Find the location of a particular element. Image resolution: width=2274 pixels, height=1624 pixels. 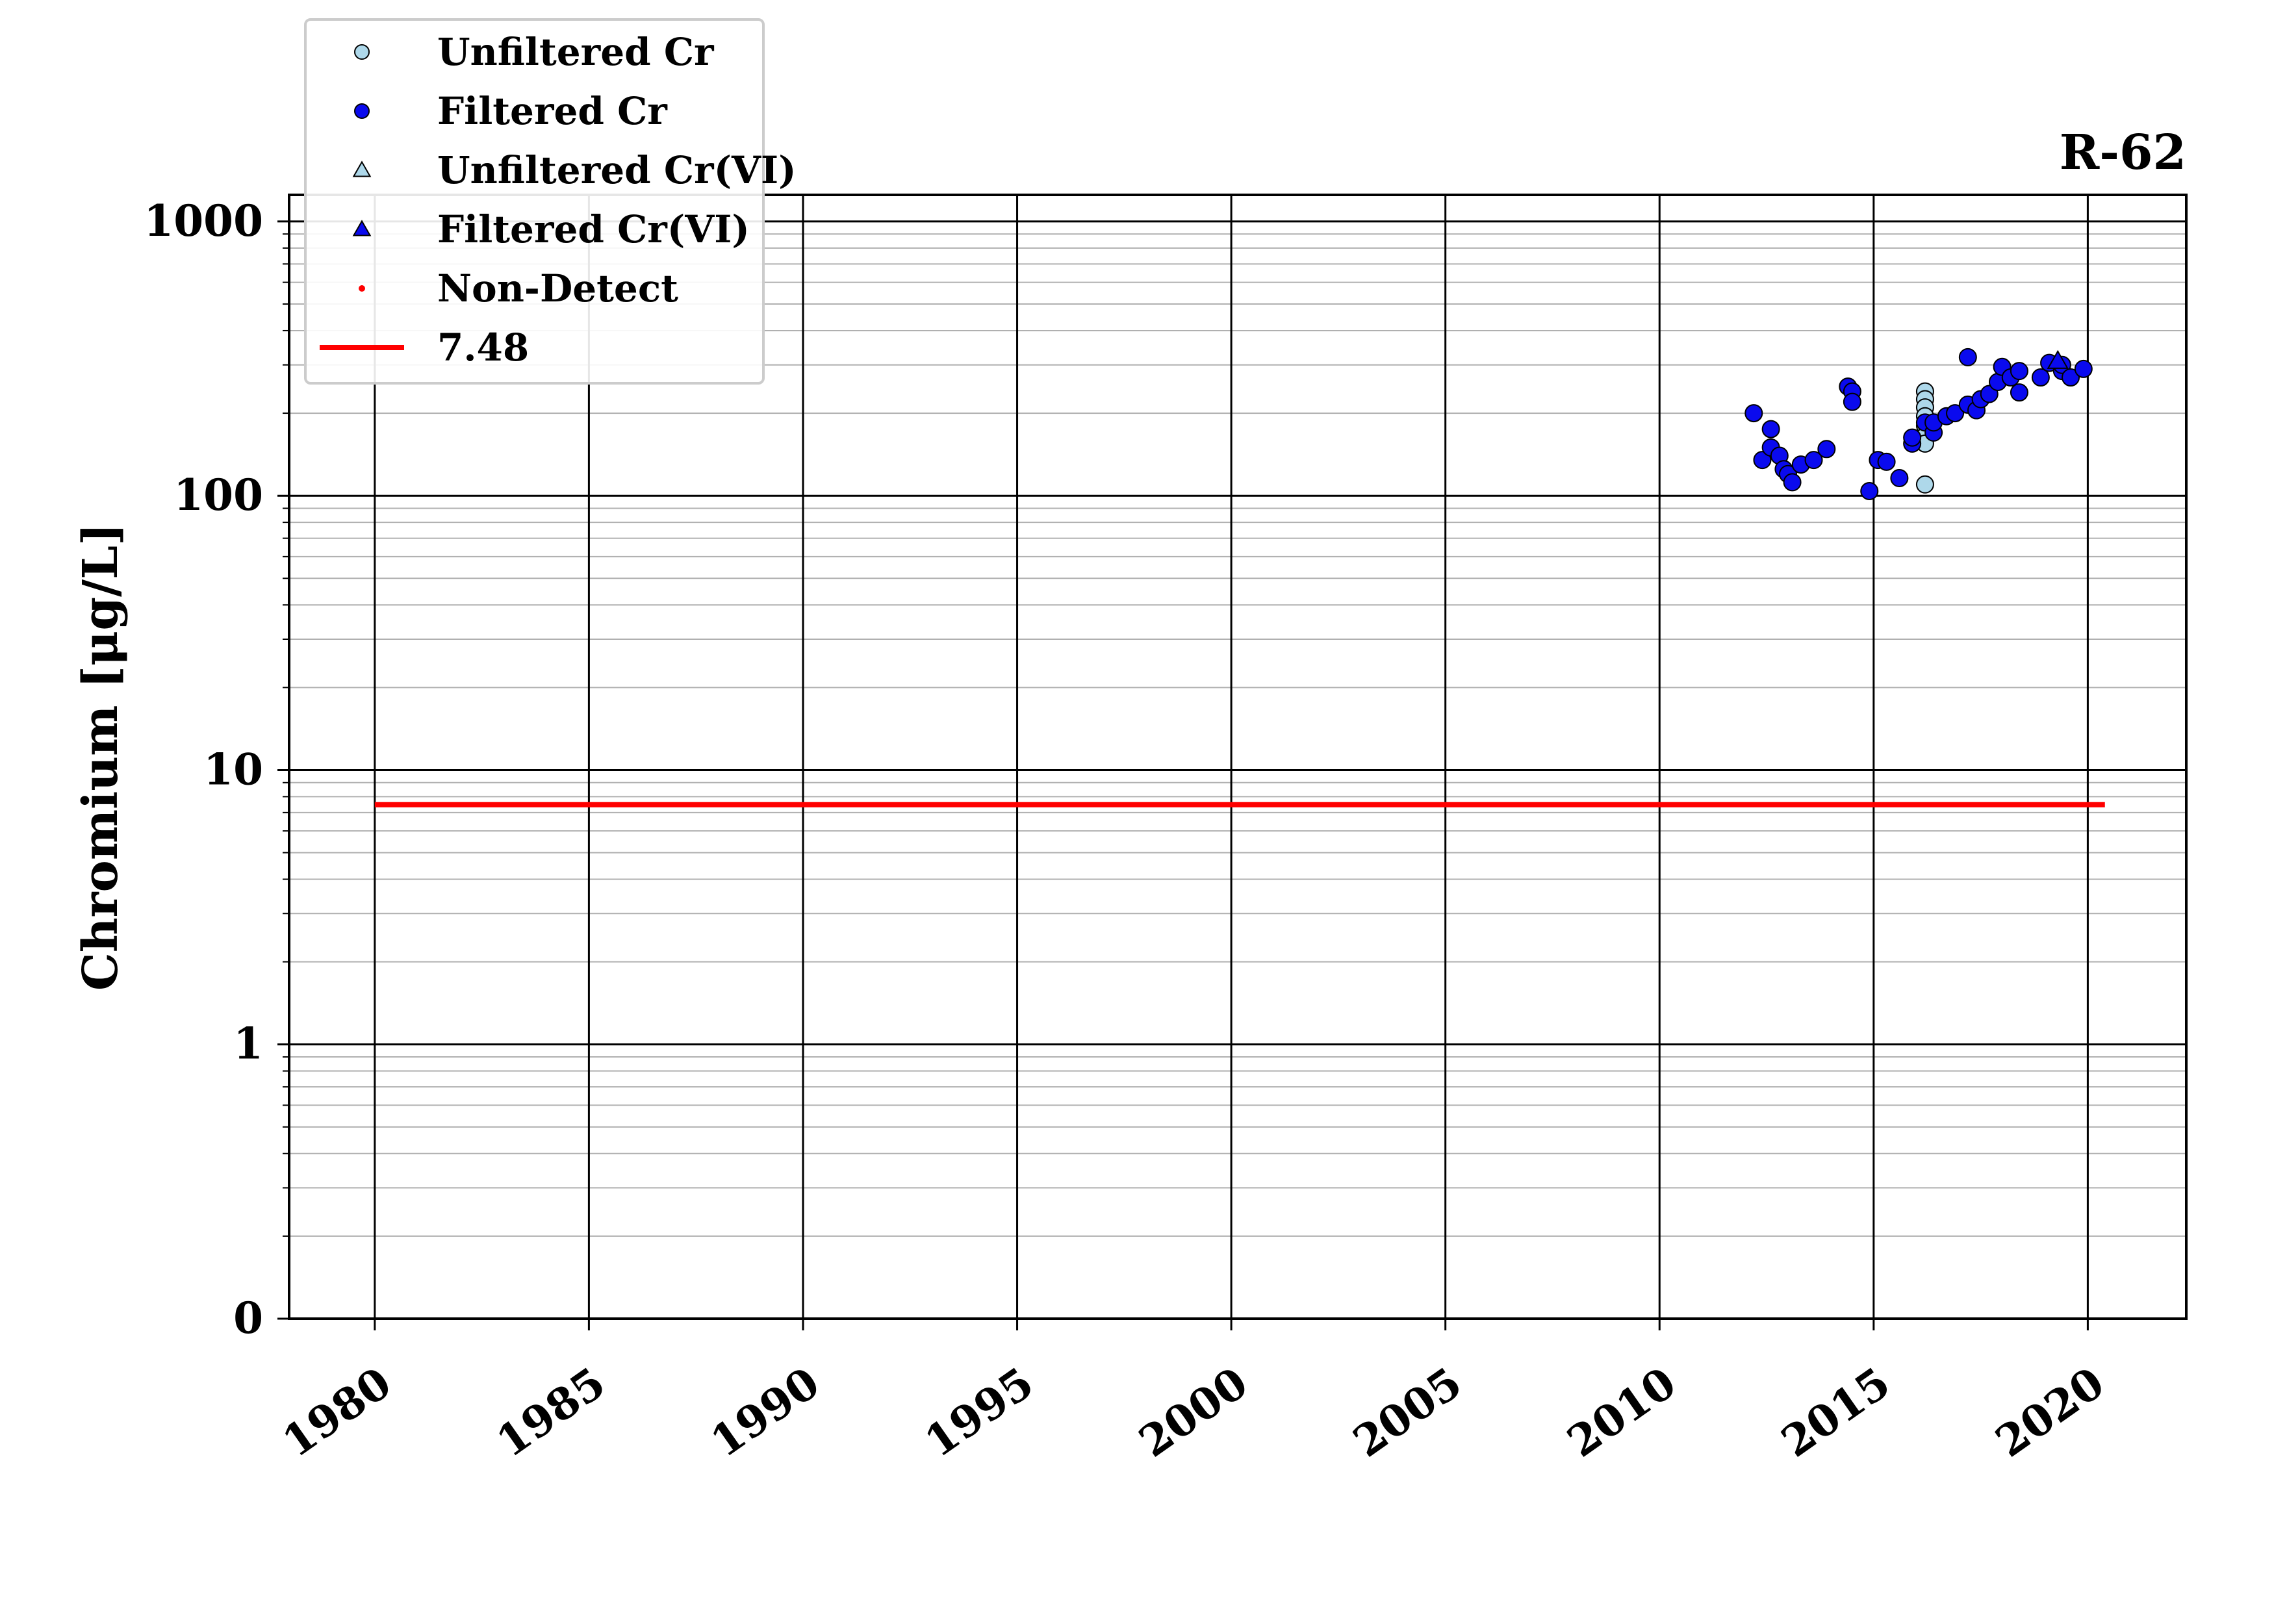

series-filtered-cr-vi- is located at coordinates (2058, 359).